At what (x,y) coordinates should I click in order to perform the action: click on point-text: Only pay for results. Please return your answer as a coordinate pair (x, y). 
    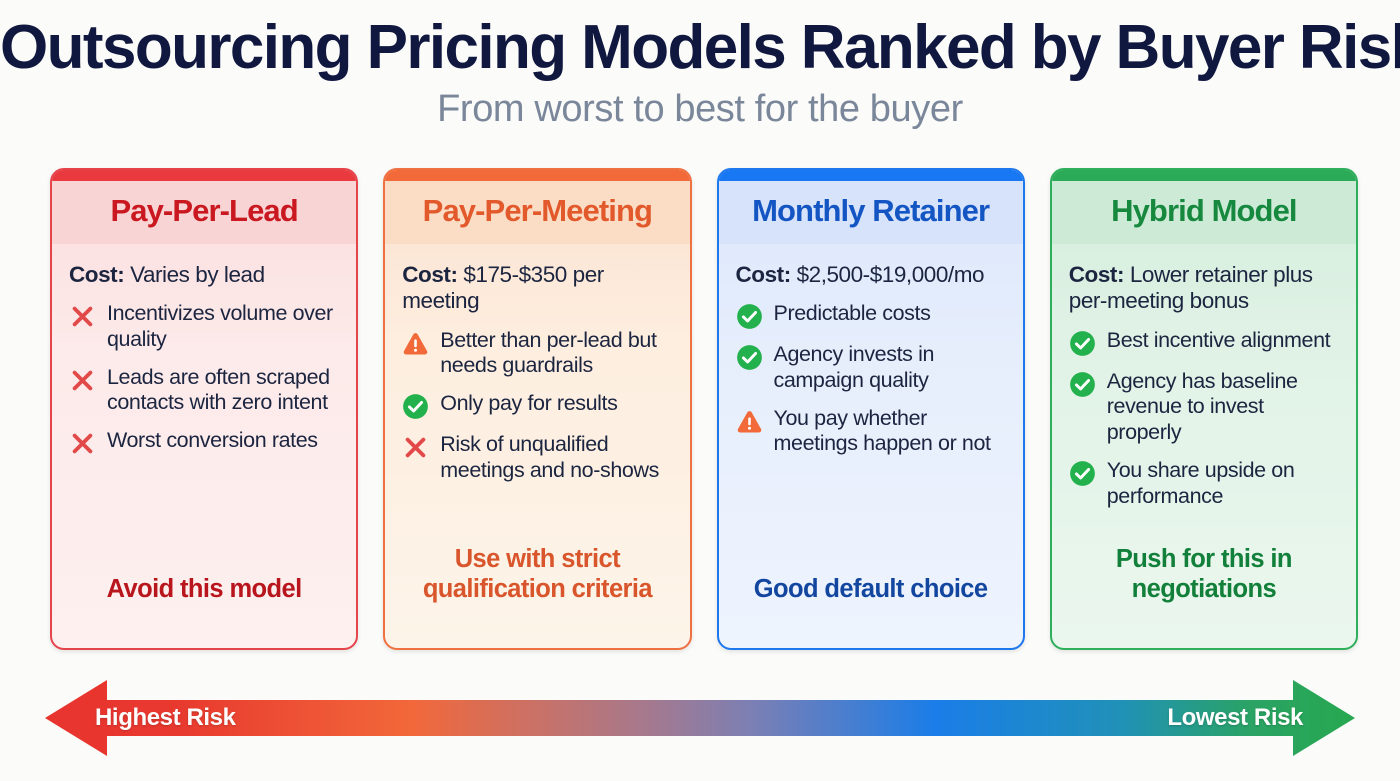
    Looking at the image, I should click on (529, 403).